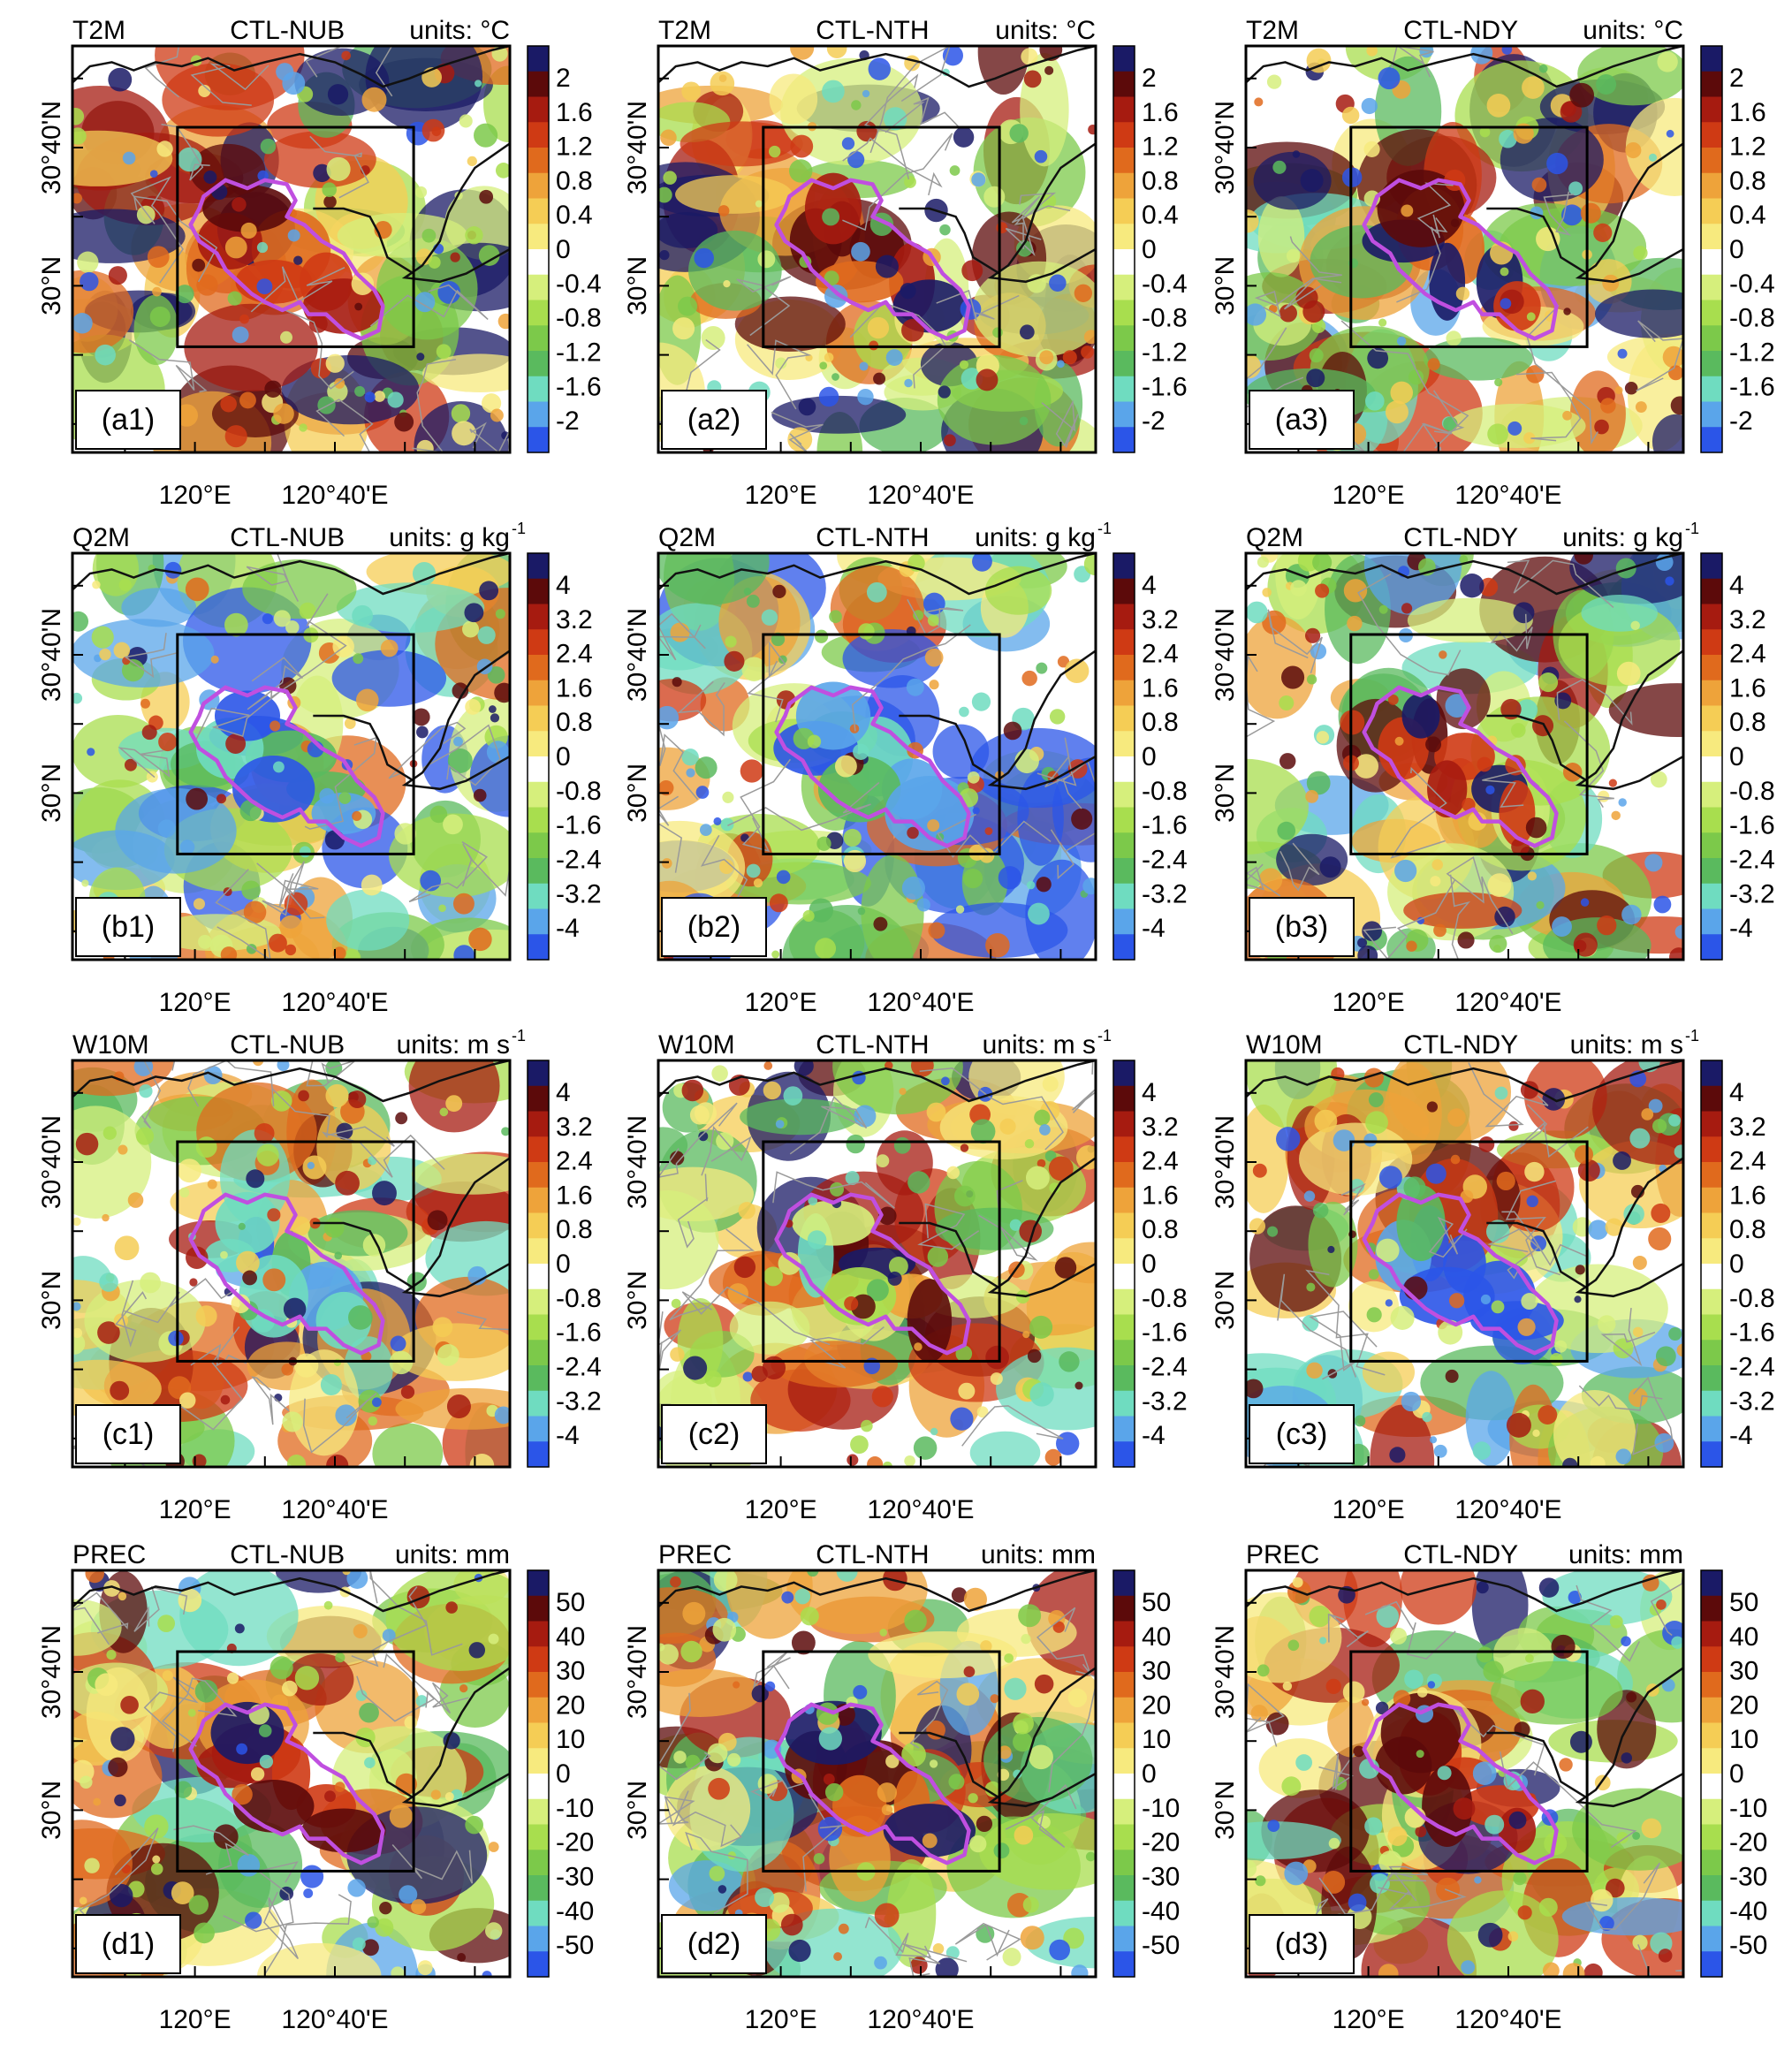 Image resolution: width=1792 pixels, height=2059 pixels. Describe the element at coordinates (1460, 1783) in the screenshot. I see `urban-outline` at that location.